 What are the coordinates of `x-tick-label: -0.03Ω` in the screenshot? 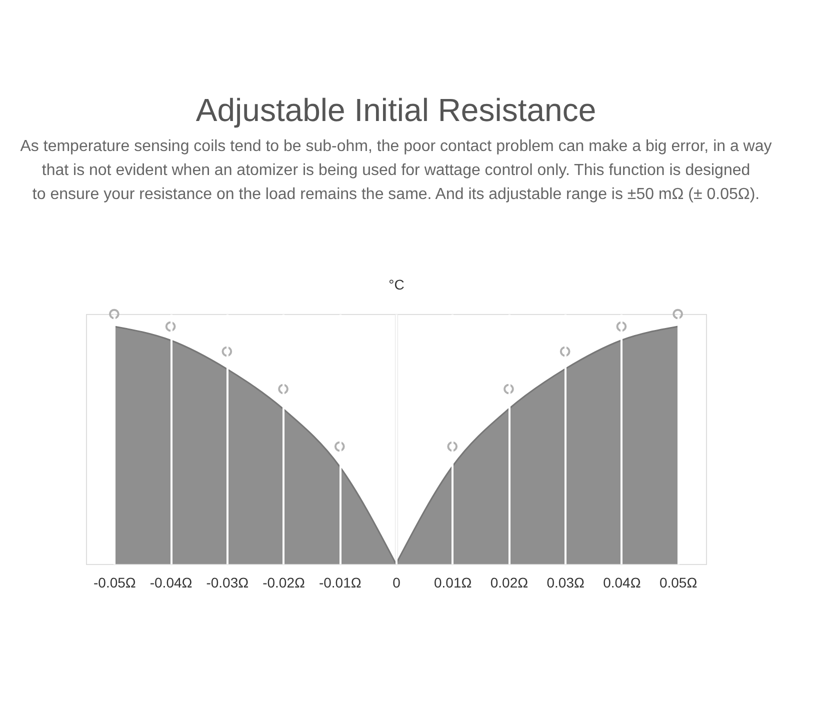 It's located at (227, 582).